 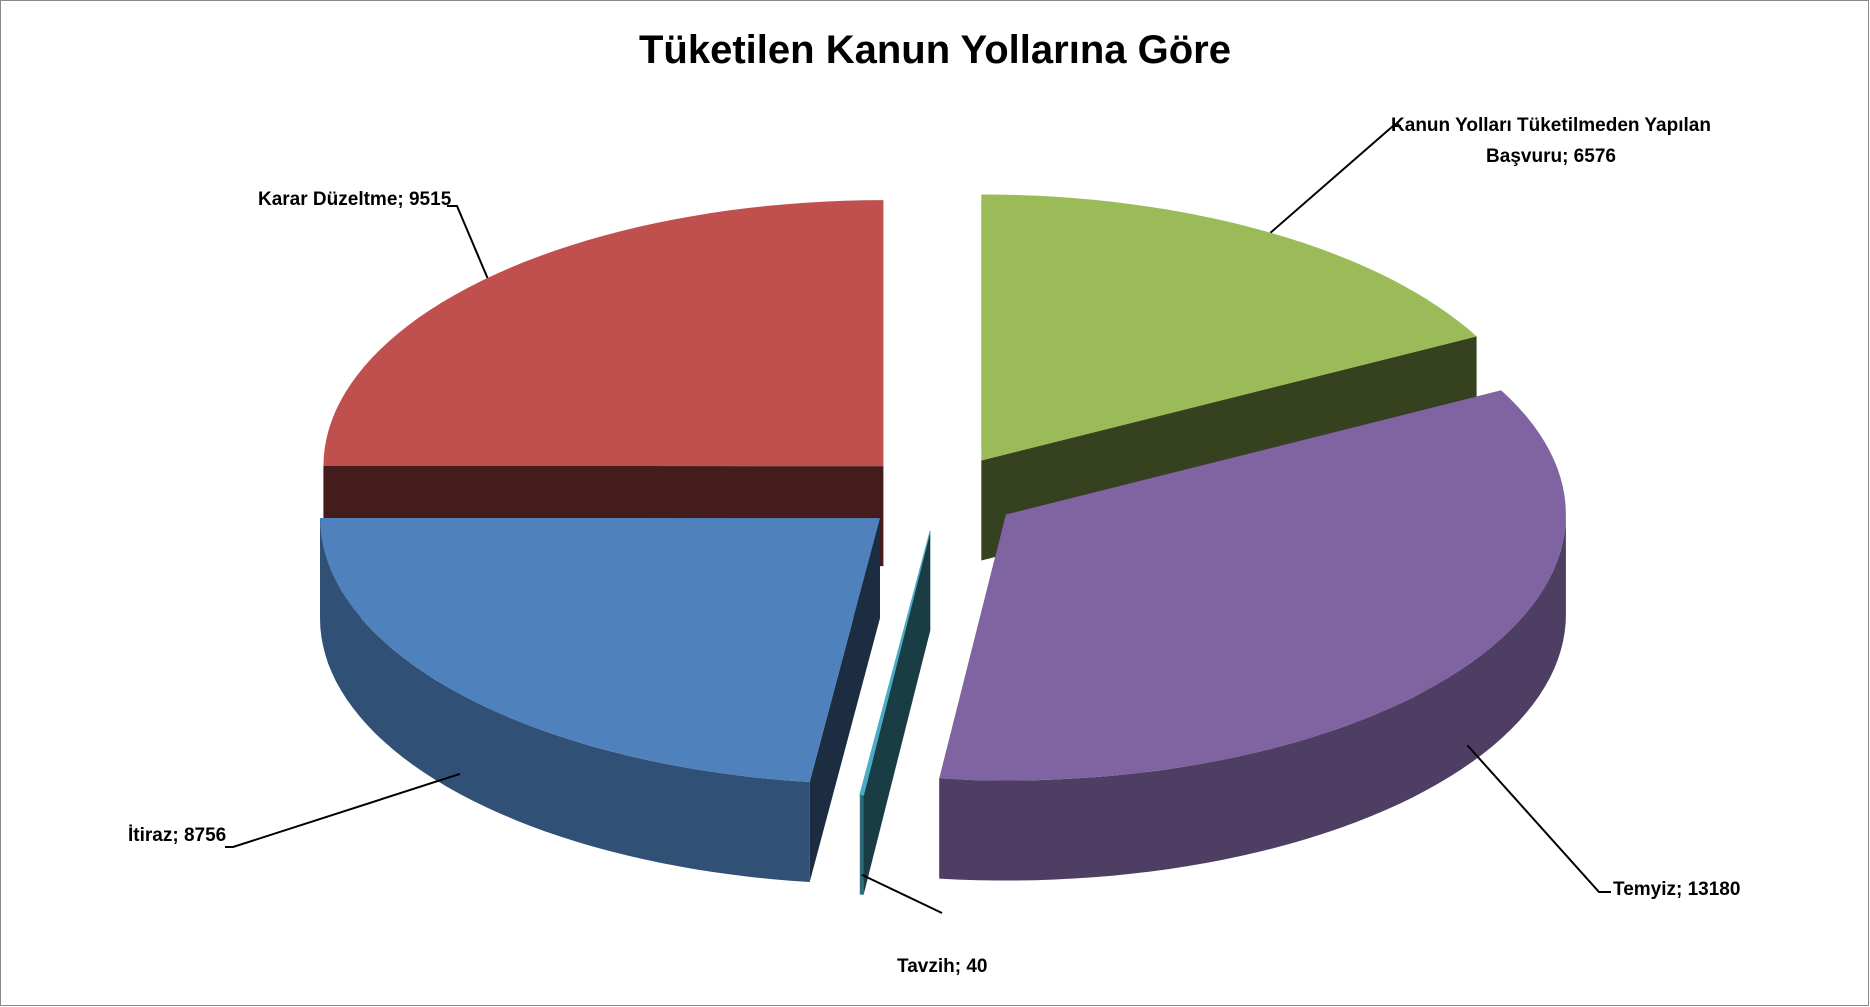 I want to click on data-label: Temyiz; 13180, so click(x=1677, y=889).